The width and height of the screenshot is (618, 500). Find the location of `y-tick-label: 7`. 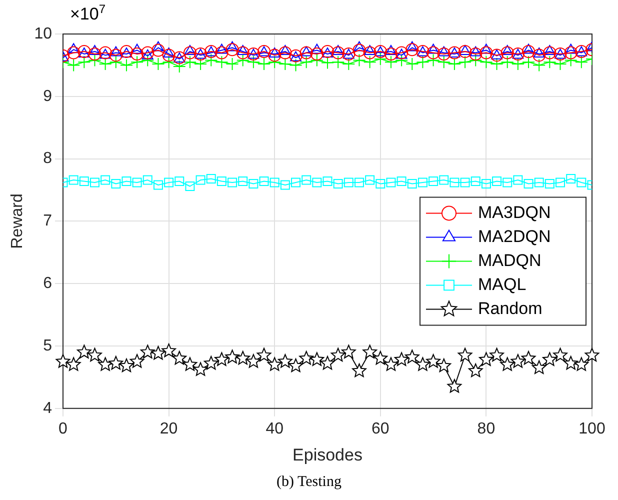

y-tick-label: 7 is located at coordinates (47, 221).